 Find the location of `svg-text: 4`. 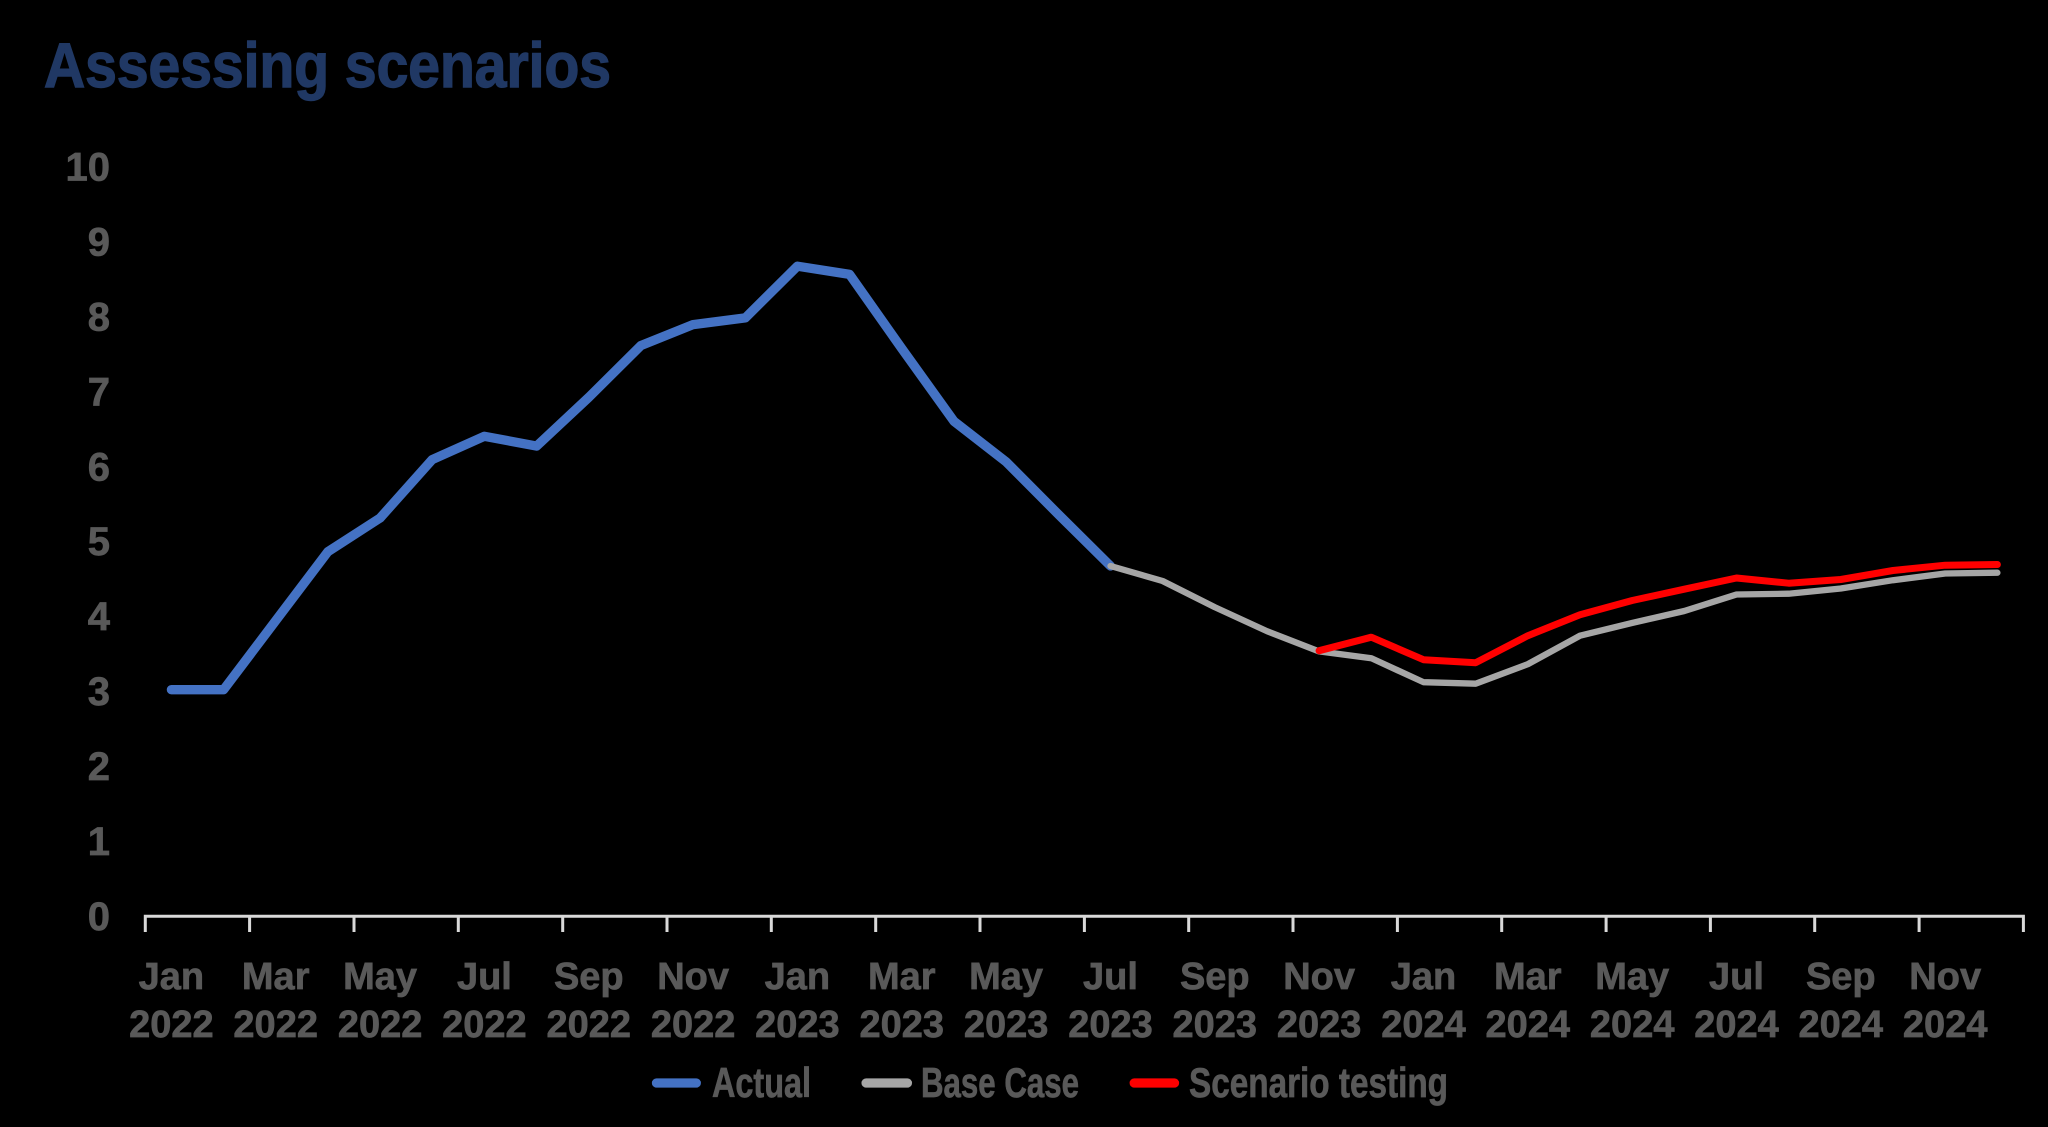

svg-text: 4 is located at coordinates (99, 617).